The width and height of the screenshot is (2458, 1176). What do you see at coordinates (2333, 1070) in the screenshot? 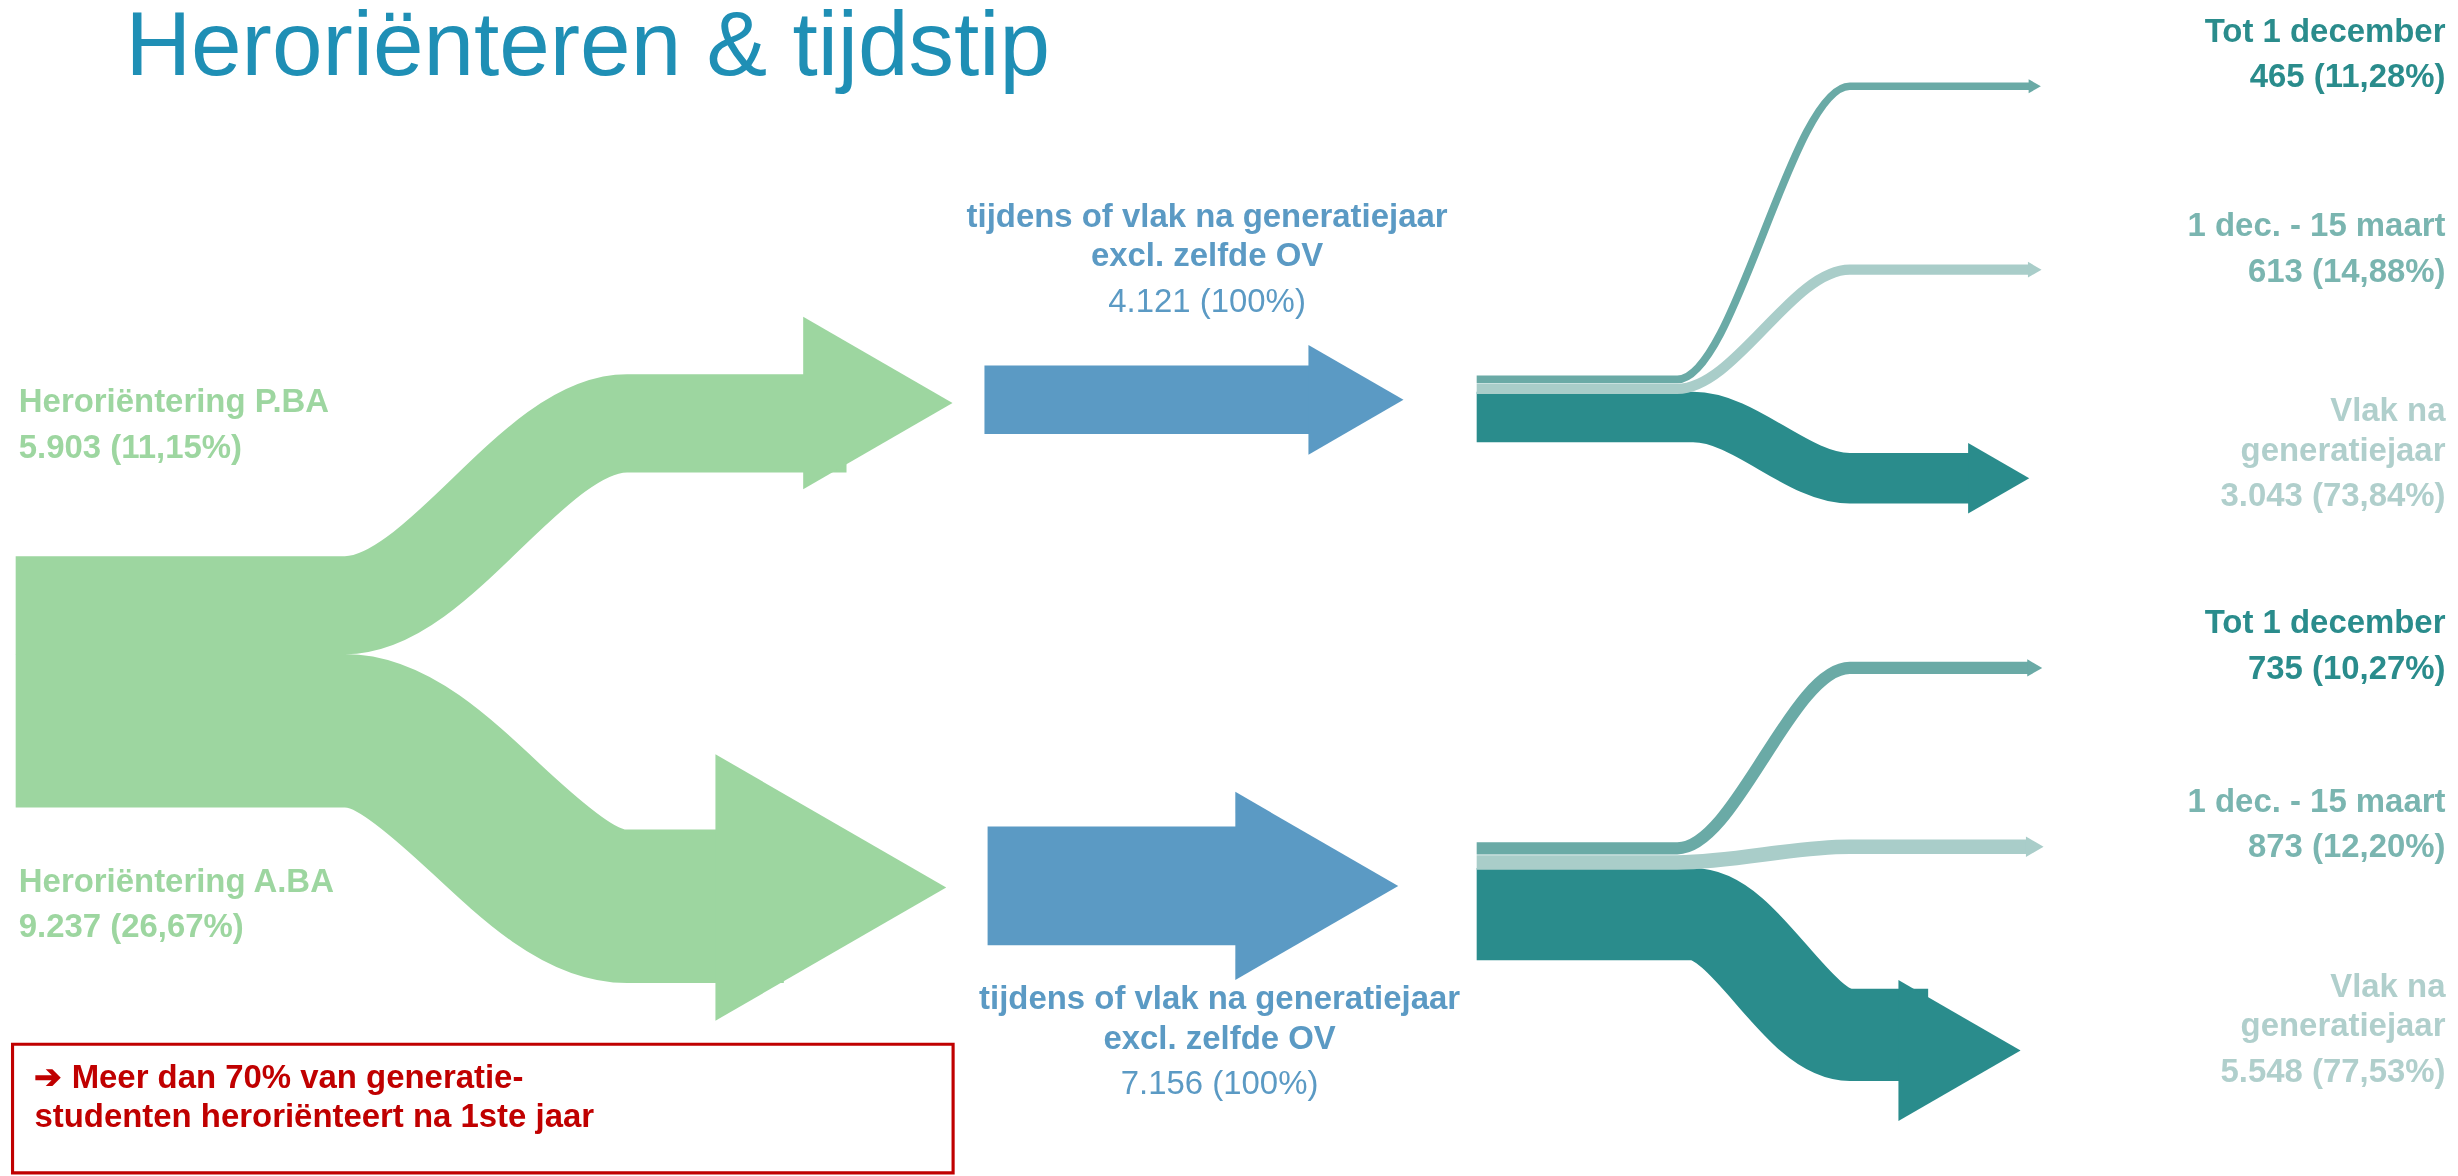
I see `data-label: 5.548 (77,53%)` at bounding box center [2333, 1070].